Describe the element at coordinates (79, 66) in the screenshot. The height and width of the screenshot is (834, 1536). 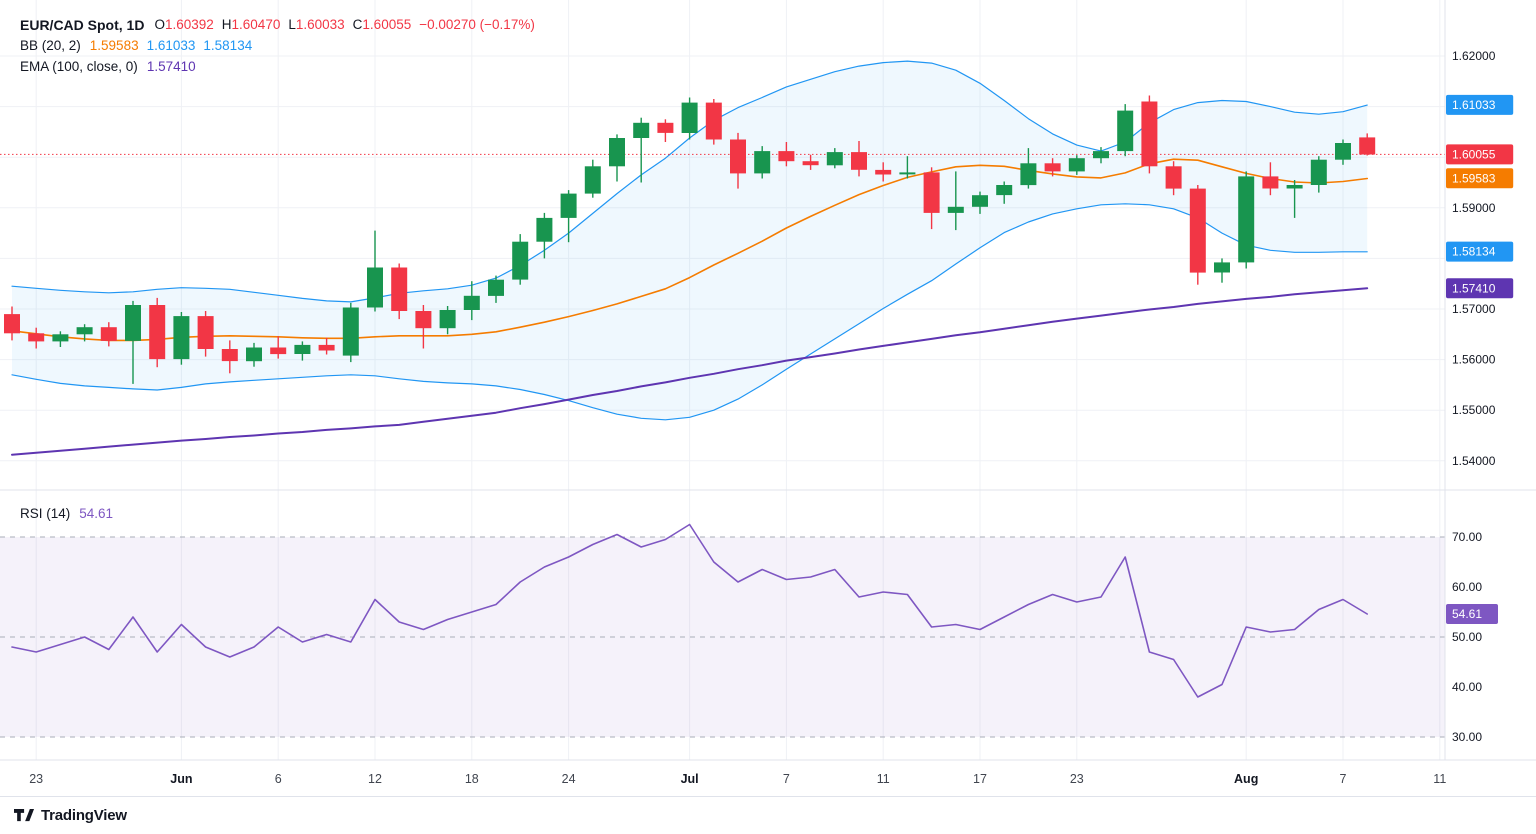
I see `ema-indicator-label: EMA (100, close, 0)` at that location.